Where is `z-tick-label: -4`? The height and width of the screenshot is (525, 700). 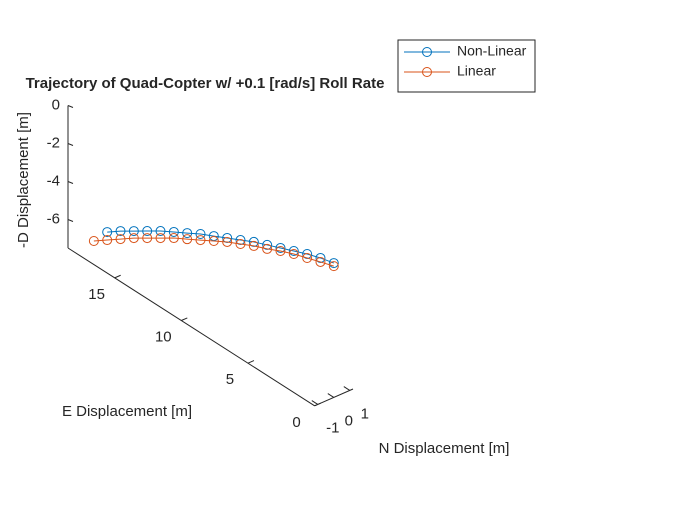
z-tick-label: -4 is located at coordinates (53, 180).